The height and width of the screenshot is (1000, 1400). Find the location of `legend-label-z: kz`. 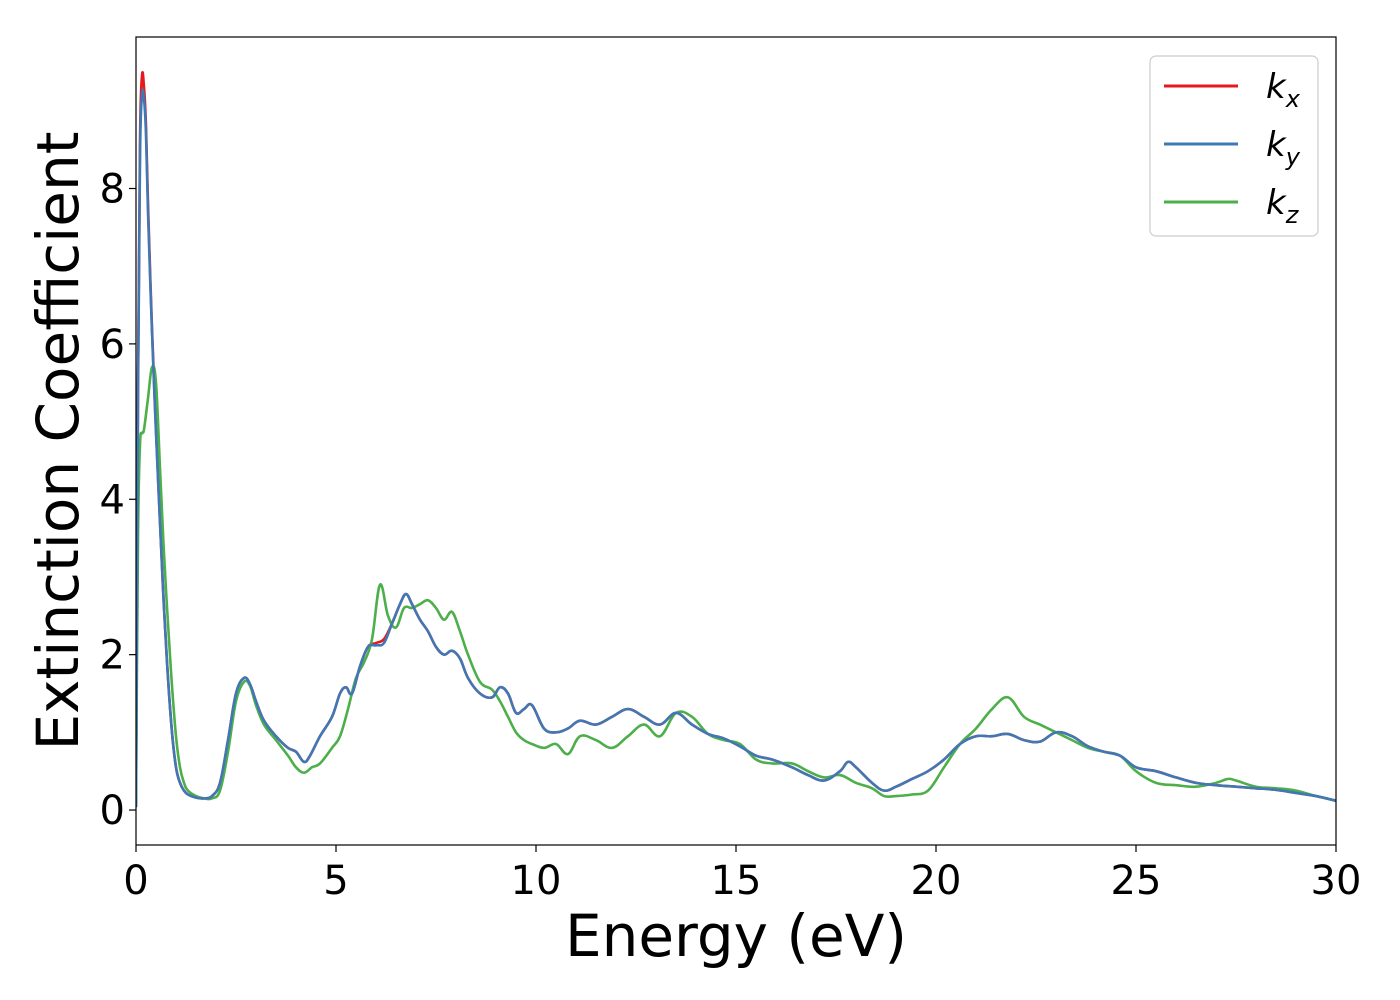

legend-label-z: kz is located at coordinates (1283, 206).